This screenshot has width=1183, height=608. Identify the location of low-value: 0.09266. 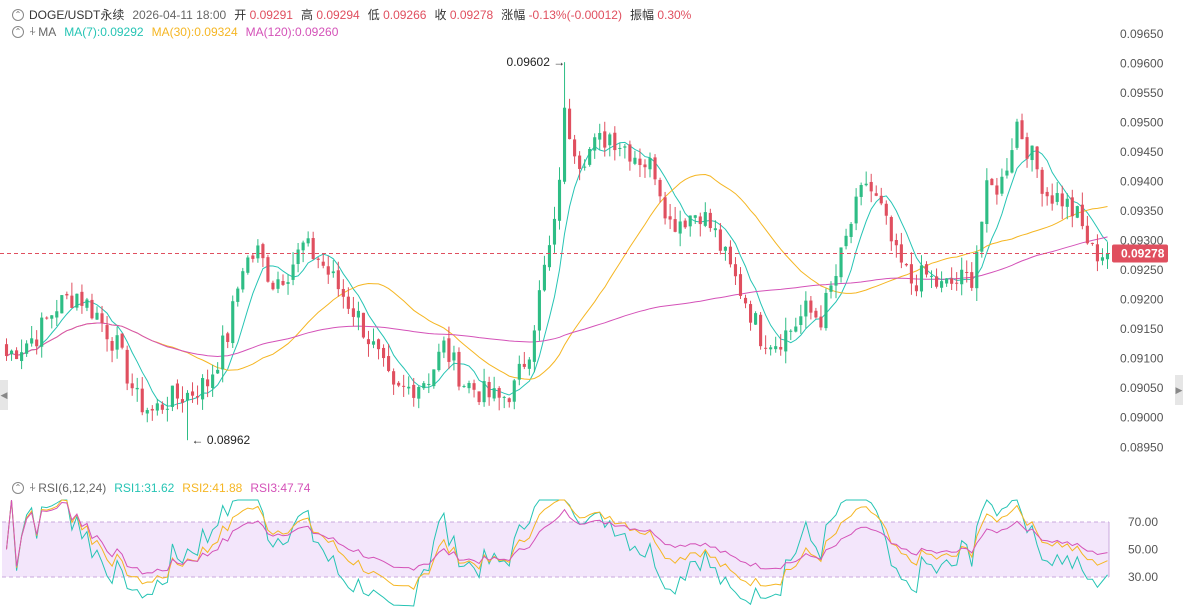
(405, 14).